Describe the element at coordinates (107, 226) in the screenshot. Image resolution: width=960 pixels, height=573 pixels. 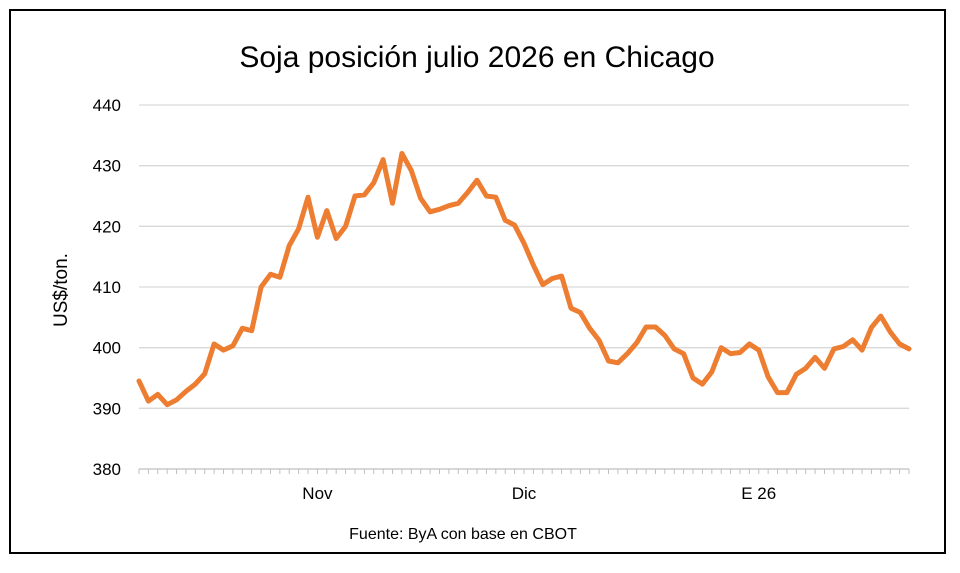
I see `y-tick-label: 420` at that location.